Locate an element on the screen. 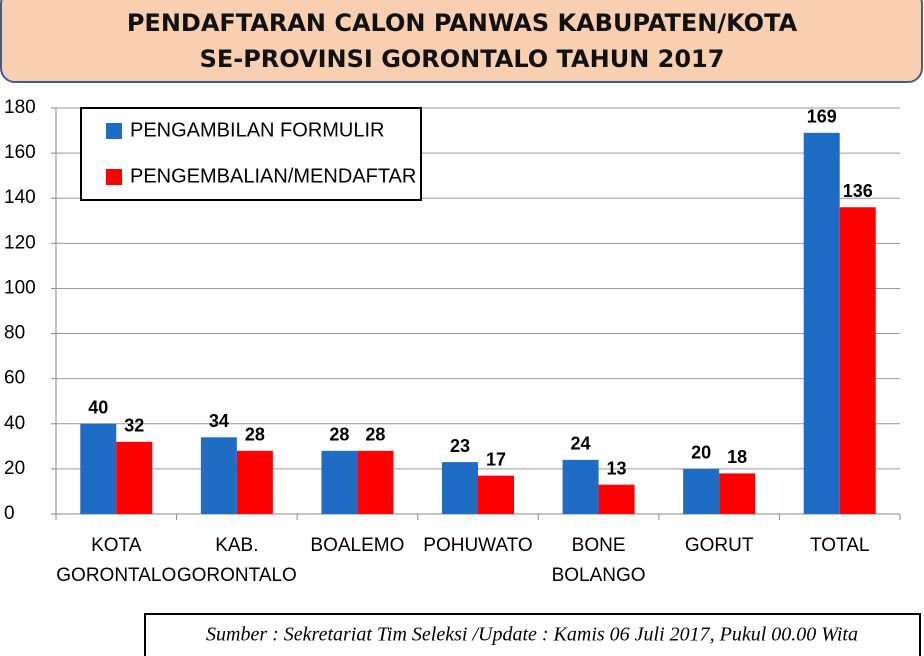 The height and width of the screenshot is (656, 924). y-tick-label: 100 is located at coordinates (20, 287).